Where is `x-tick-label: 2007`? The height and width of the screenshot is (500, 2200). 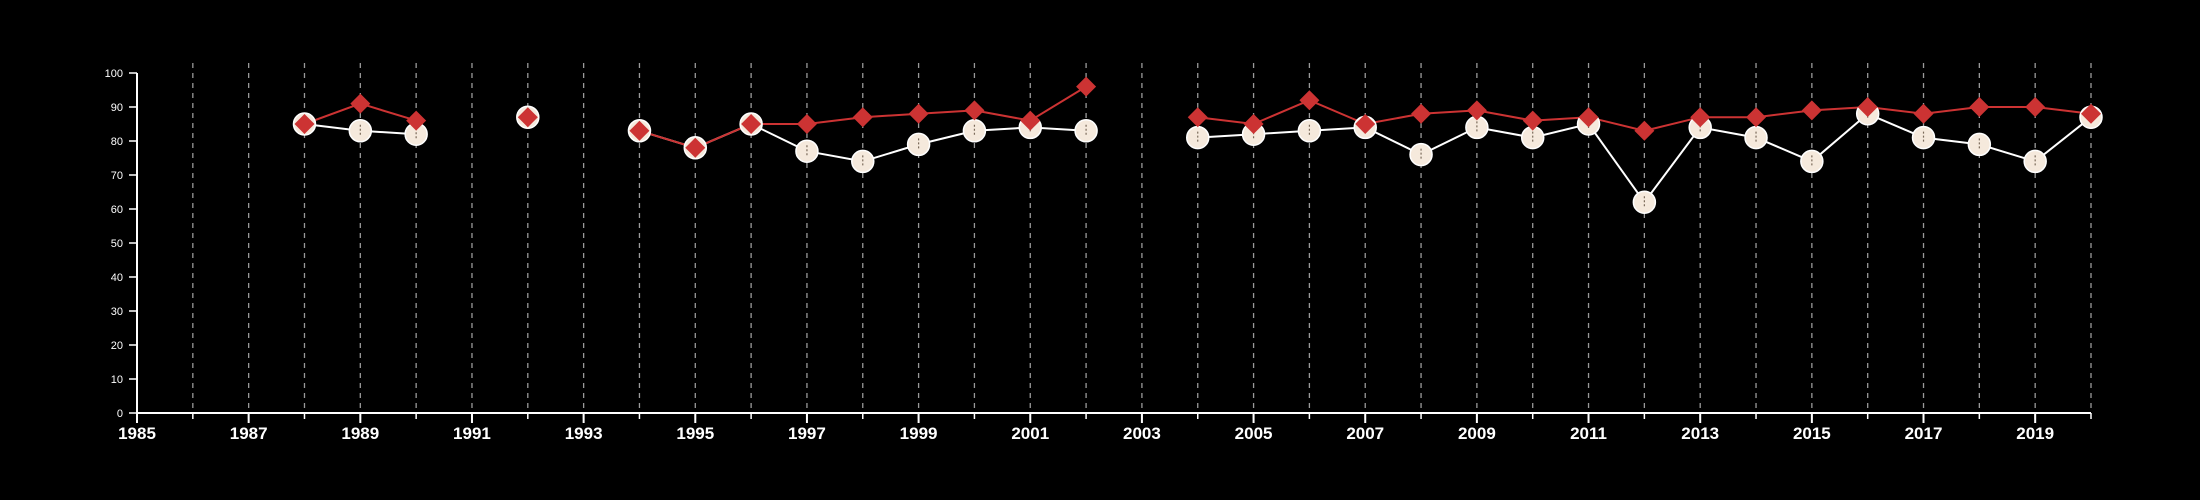 x-tick-label: 2007 is located at coordinates (1365, 433).